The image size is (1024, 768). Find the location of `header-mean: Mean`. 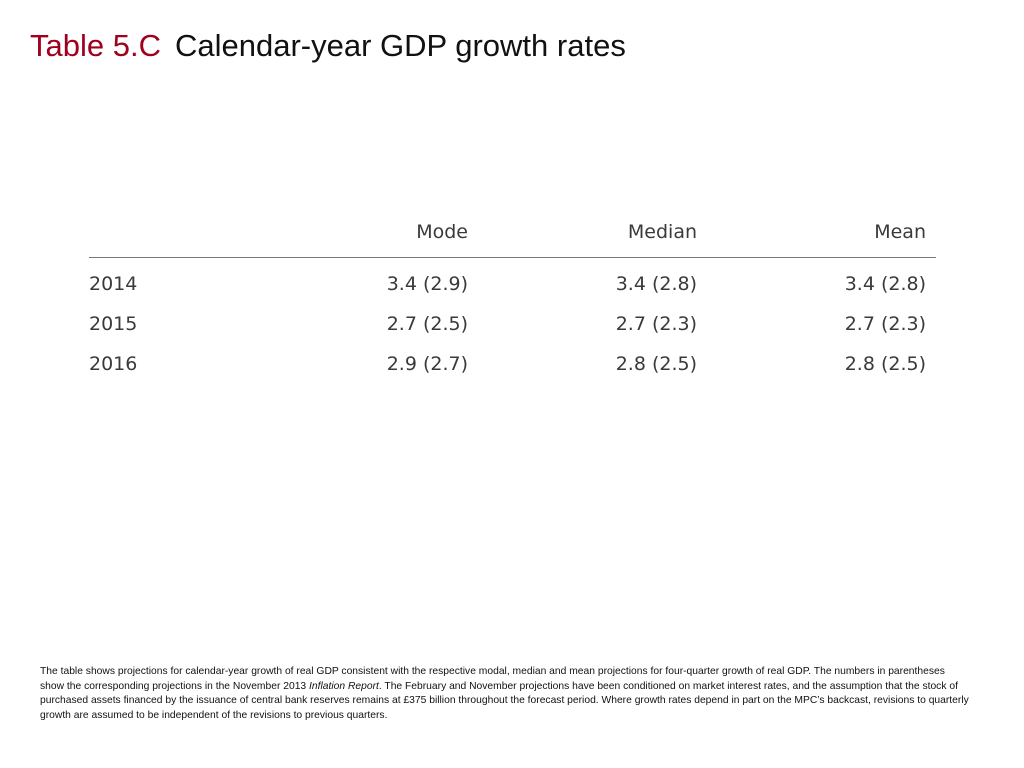

header-mean: Mean is located at coordinates (821, 231).